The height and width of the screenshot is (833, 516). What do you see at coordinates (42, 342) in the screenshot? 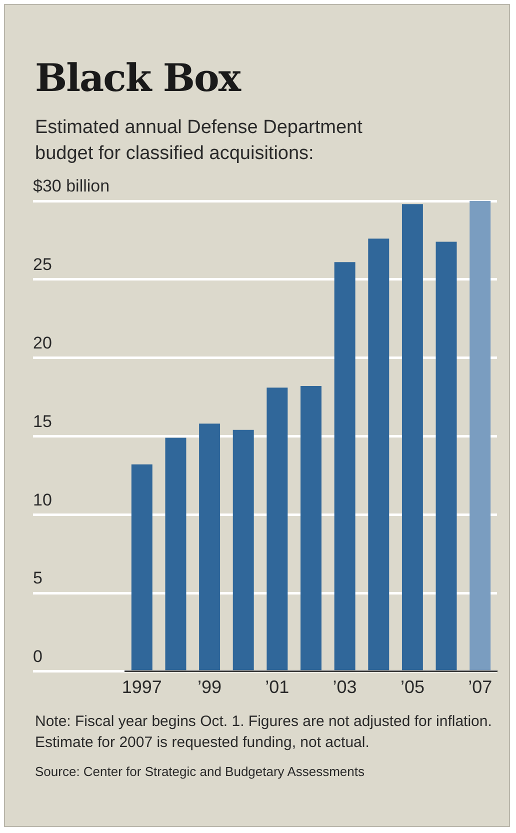
I see `y-tick-label: 20` at bounding box center [42, 342].